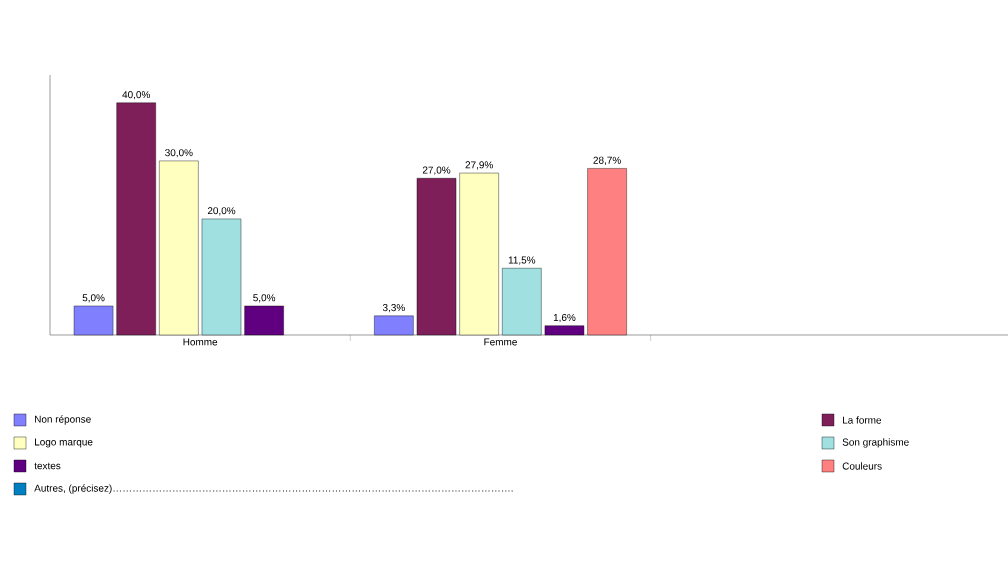  I want to click on legend-label: textes, so click(47, 466).